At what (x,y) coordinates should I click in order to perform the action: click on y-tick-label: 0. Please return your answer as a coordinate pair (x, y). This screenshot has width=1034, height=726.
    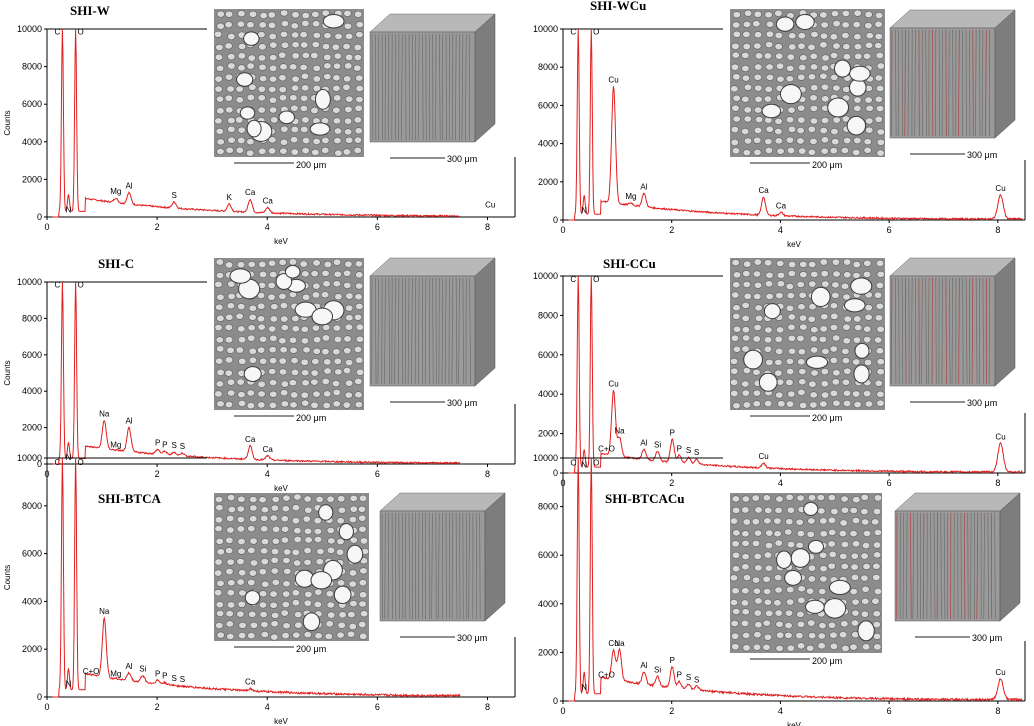
    Looking at the image, I should click on (39, 217).